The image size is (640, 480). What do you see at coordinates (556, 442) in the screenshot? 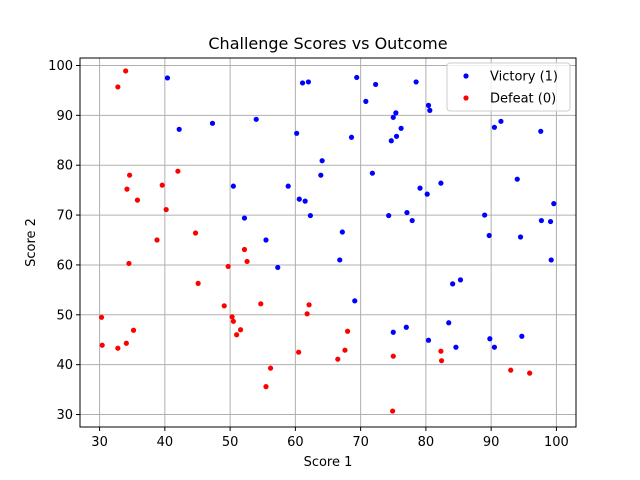
I see `x-tick-label: 100` at bounding box center [556, 442].